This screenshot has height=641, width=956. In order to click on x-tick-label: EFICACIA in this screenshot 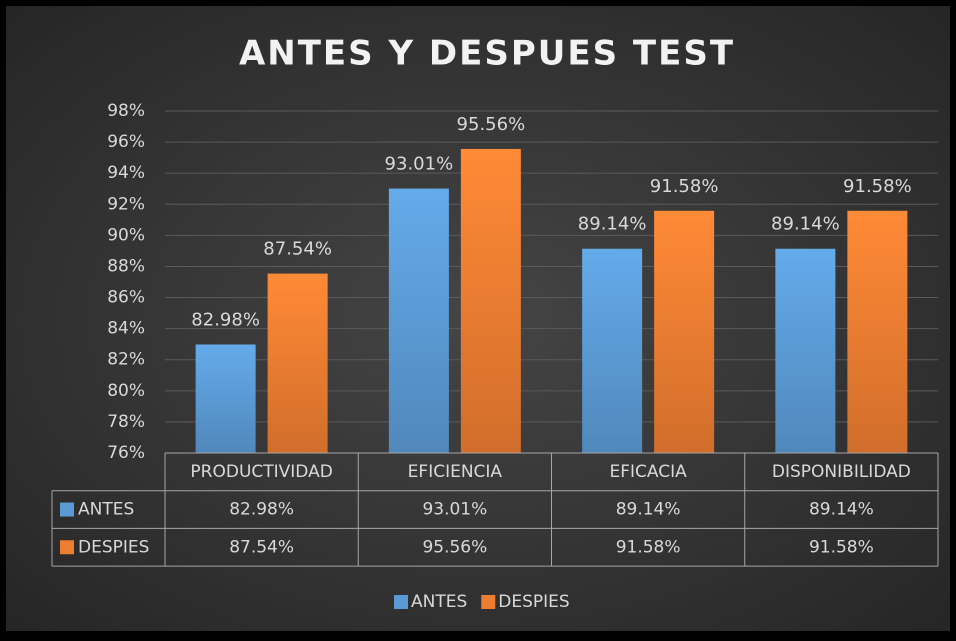, I will do `click(649, 472)`.